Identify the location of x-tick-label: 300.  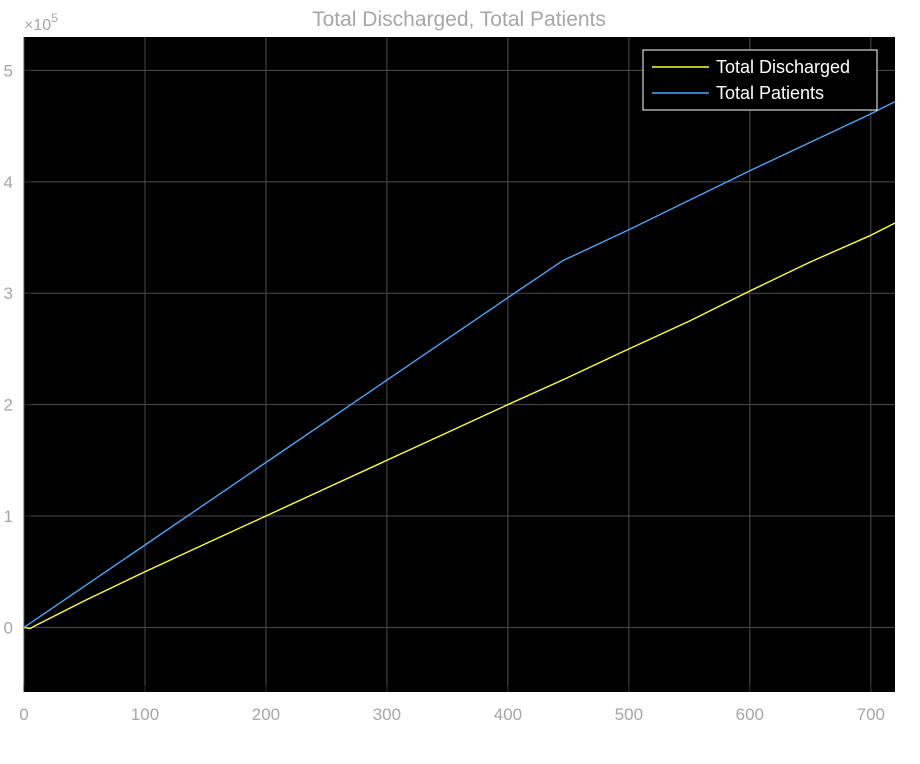
(387, 714).